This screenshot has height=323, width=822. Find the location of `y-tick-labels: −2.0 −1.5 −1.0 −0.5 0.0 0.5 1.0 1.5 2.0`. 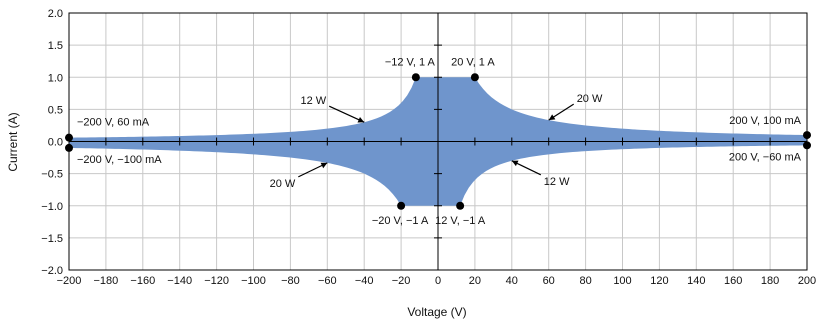

y-tick-labels: −2.0 −1.5 −1.0 −0.5 0.0 0.5 1.0 1.5 2.0 is located at coordinates (52, 142).